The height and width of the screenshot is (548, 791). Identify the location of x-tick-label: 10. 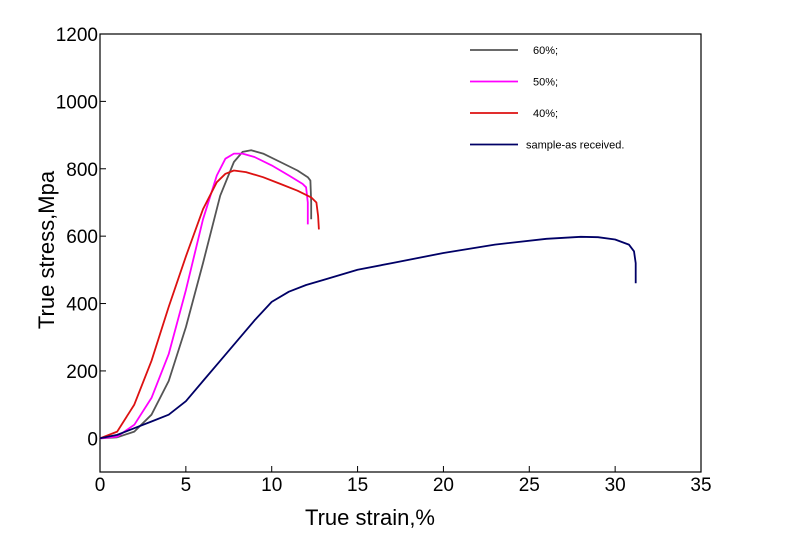
(271, 485).